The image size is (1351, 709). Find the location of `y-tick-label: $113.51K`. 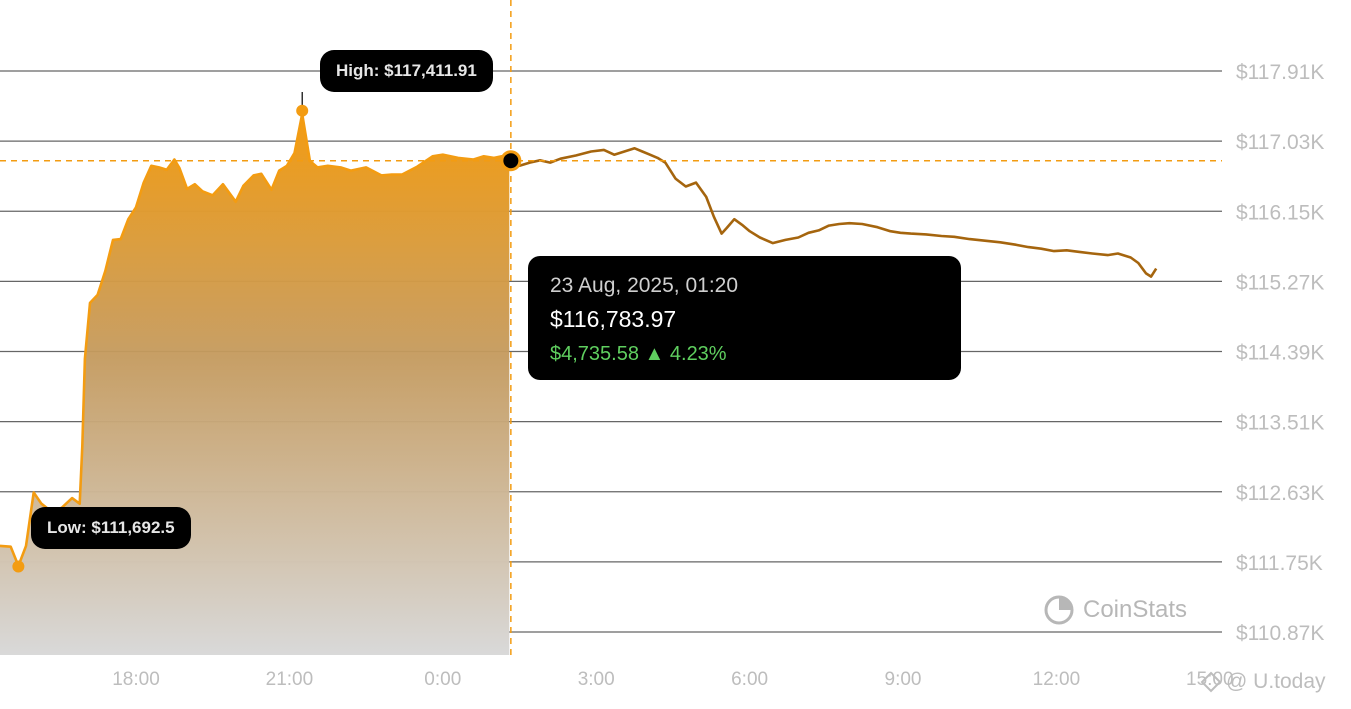

y-tick-label: $113.51K is located at coordinates (1280, 423).